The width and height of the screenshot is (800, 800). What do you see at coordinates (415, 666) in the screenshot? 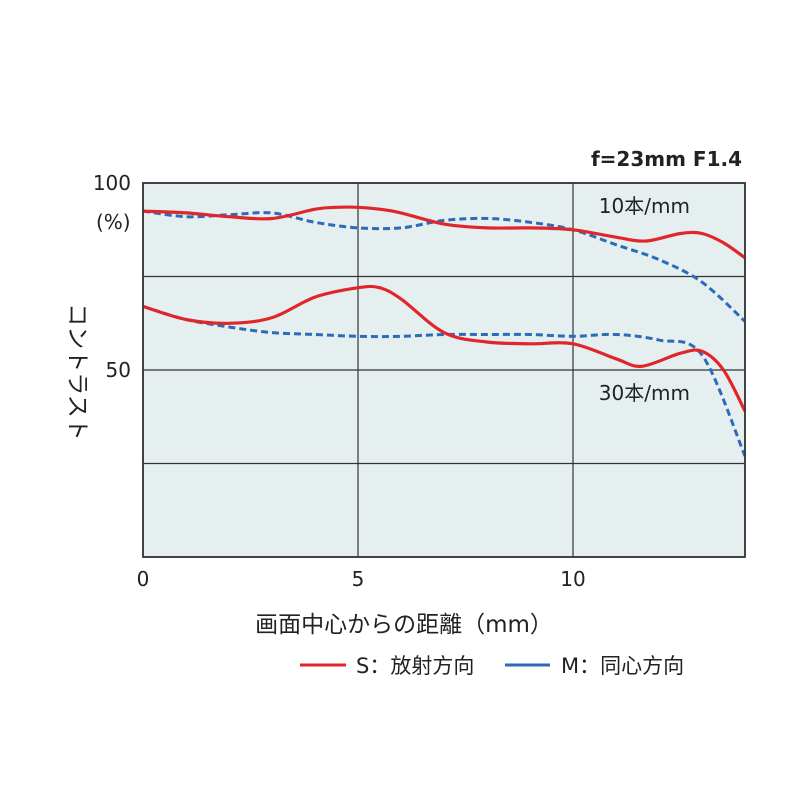
I see `legend-label-s: S：放射方向` at bounding box center [415, 666].